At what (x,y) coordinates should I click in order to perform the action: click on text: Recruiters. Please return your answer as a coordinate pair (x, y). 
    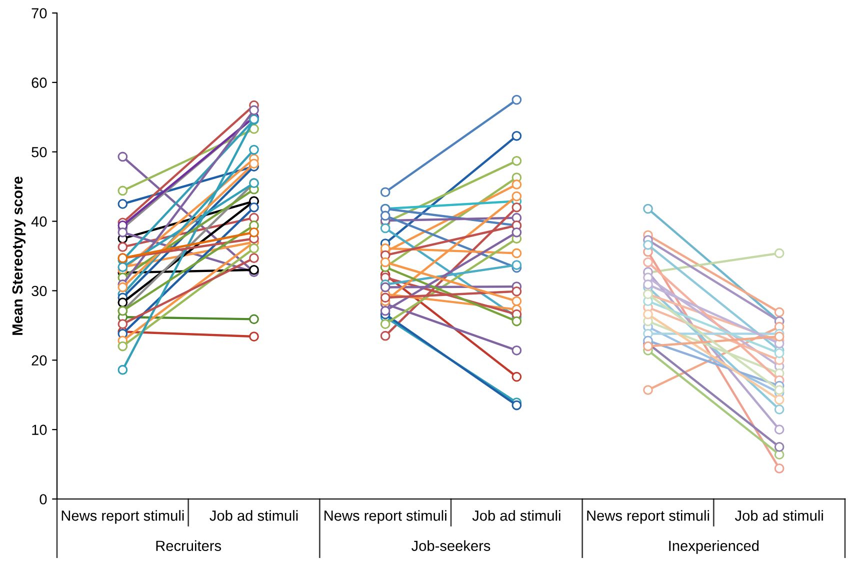
    Looking at the image, I should click on (189, 546).